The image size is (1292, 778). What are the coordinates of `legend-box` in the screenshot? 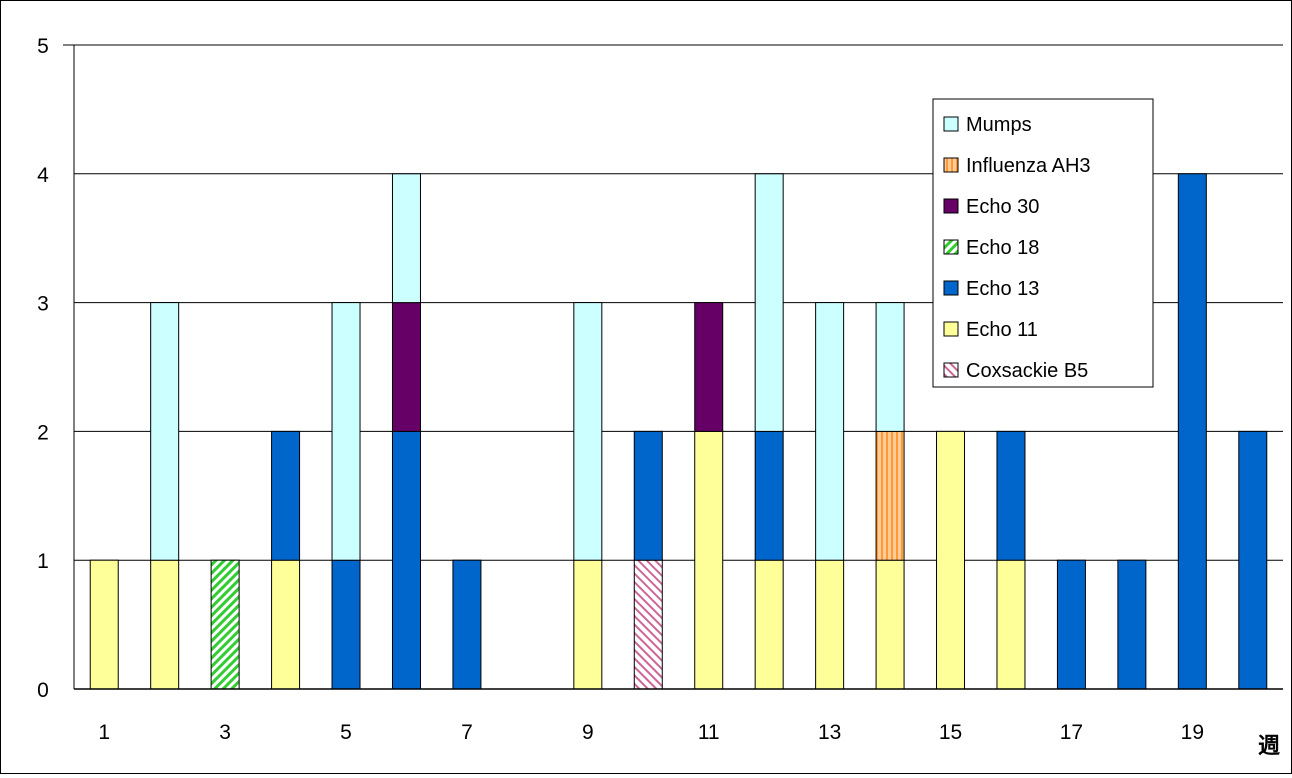 It's located at (1043, 243).